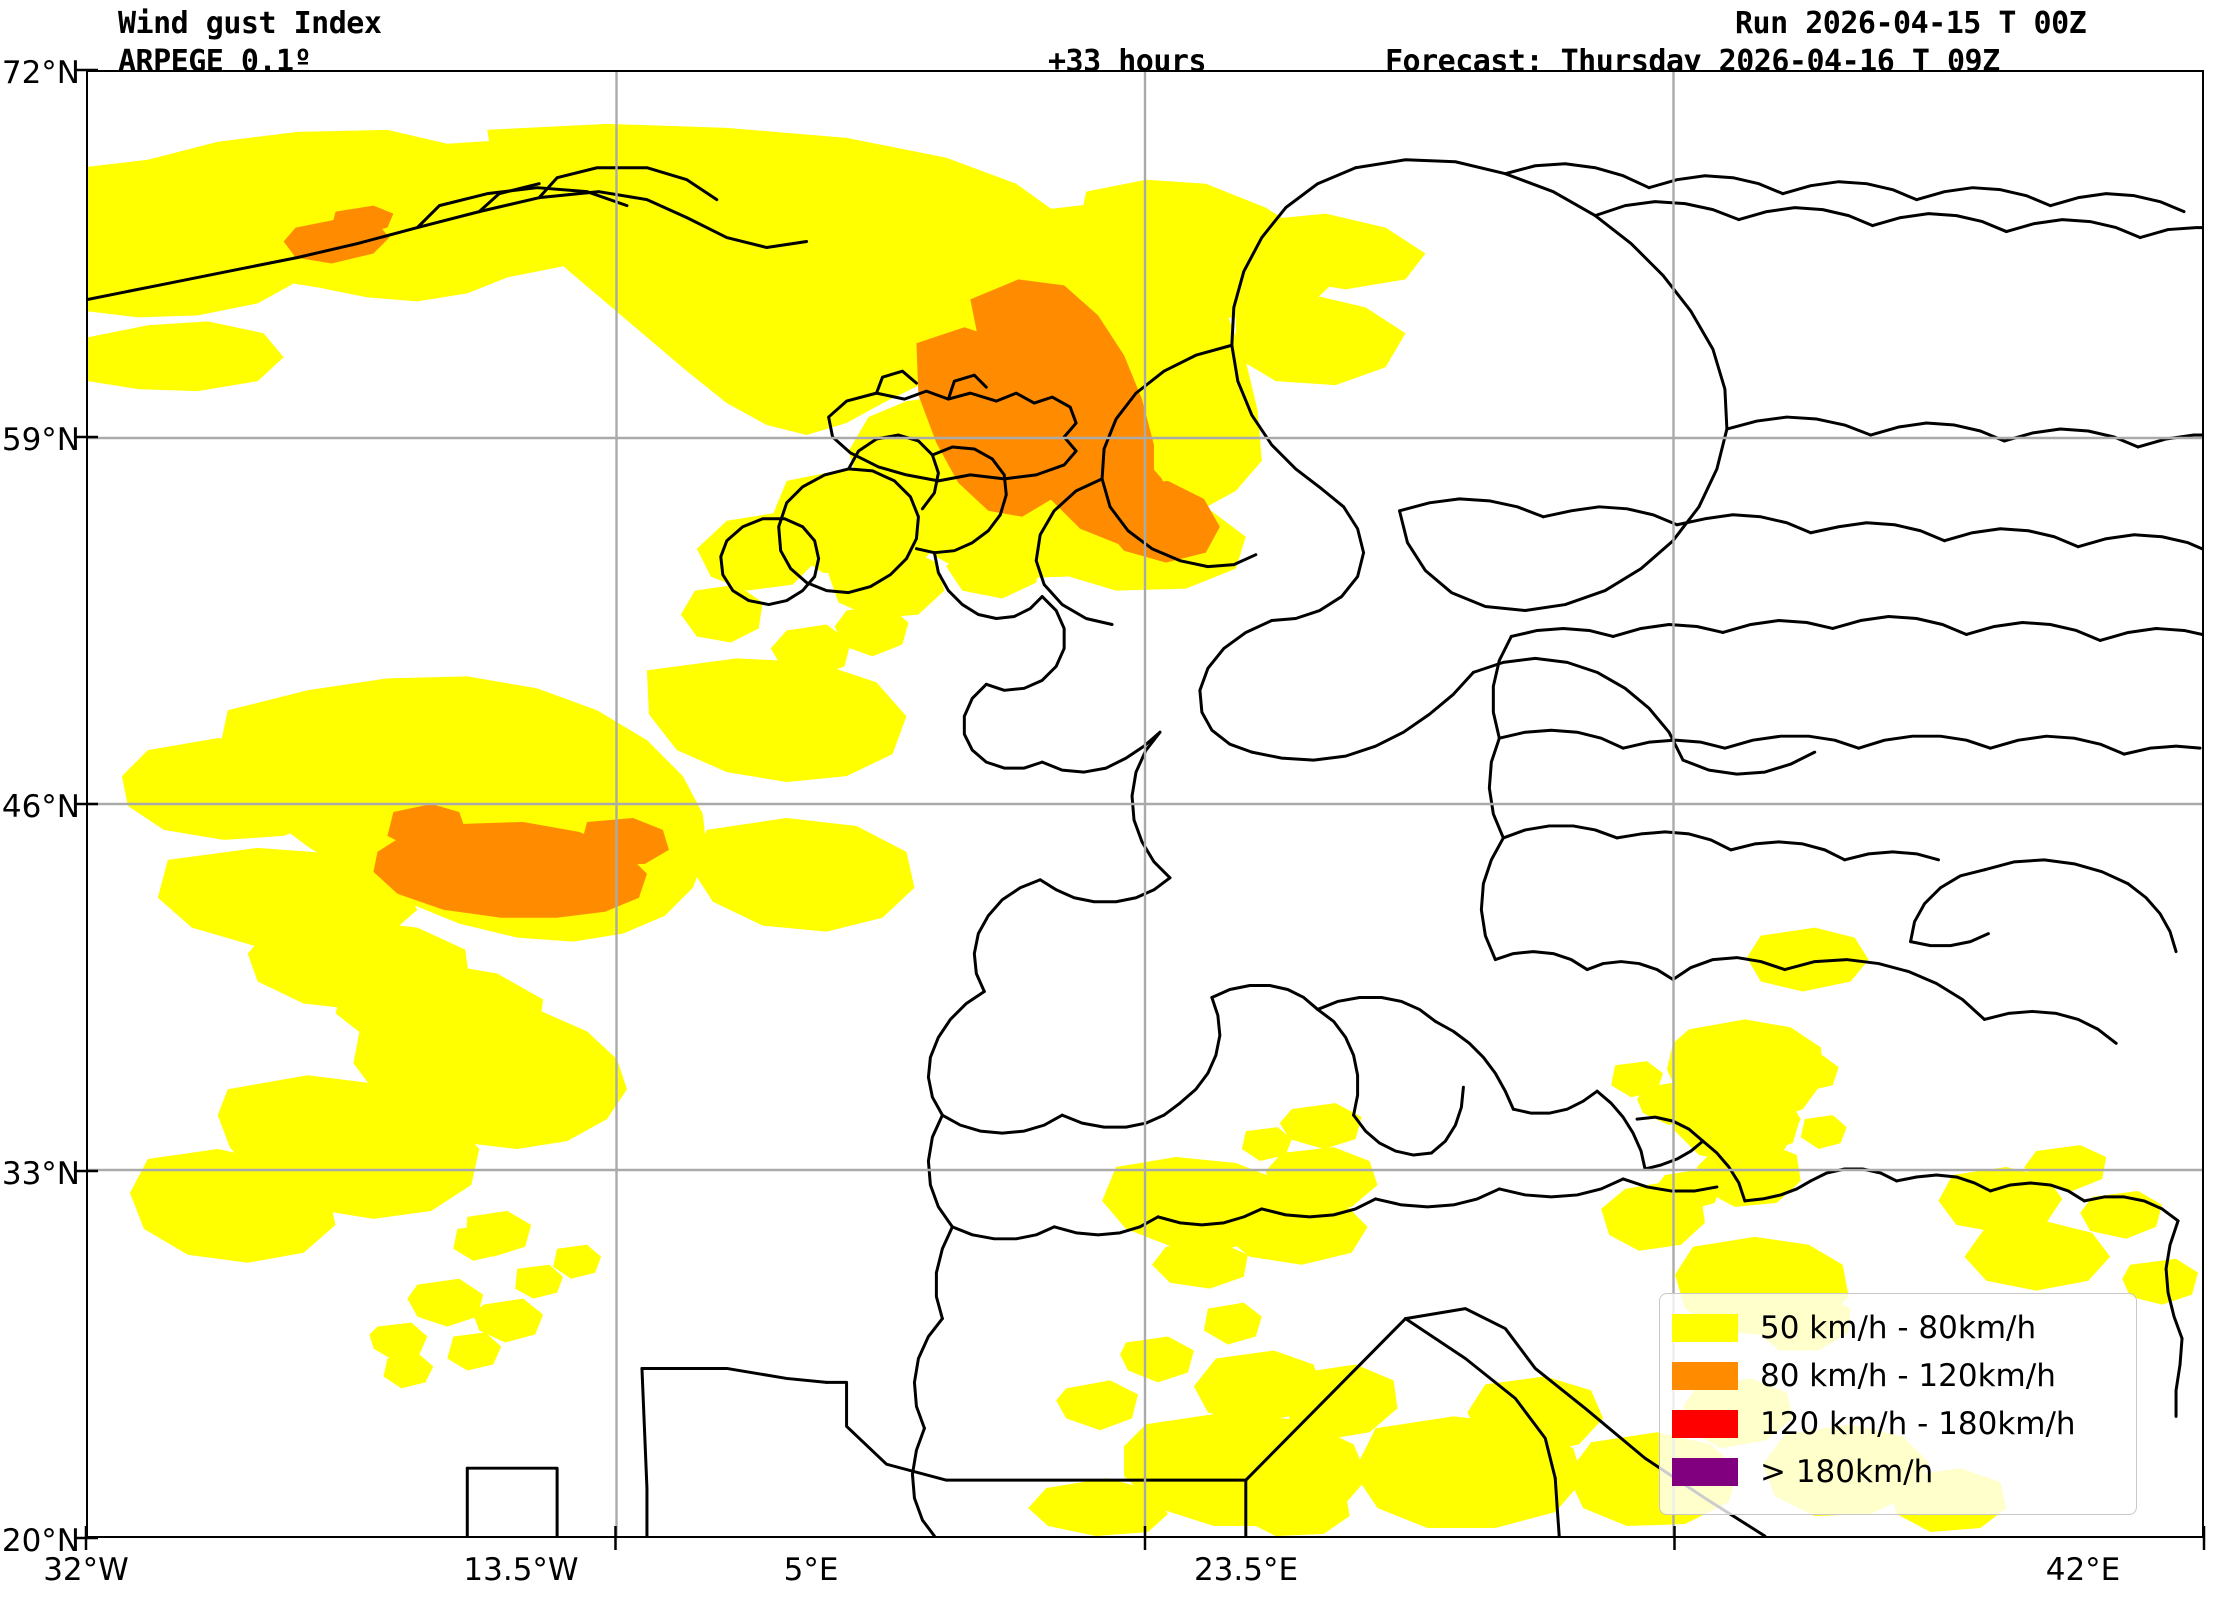 The width and height of the screenshot is (2233, 1604). Describe the element at coordinates (40, 807) in the screenshot. I see `y-axis-tick-46n: 46°N` at that location.